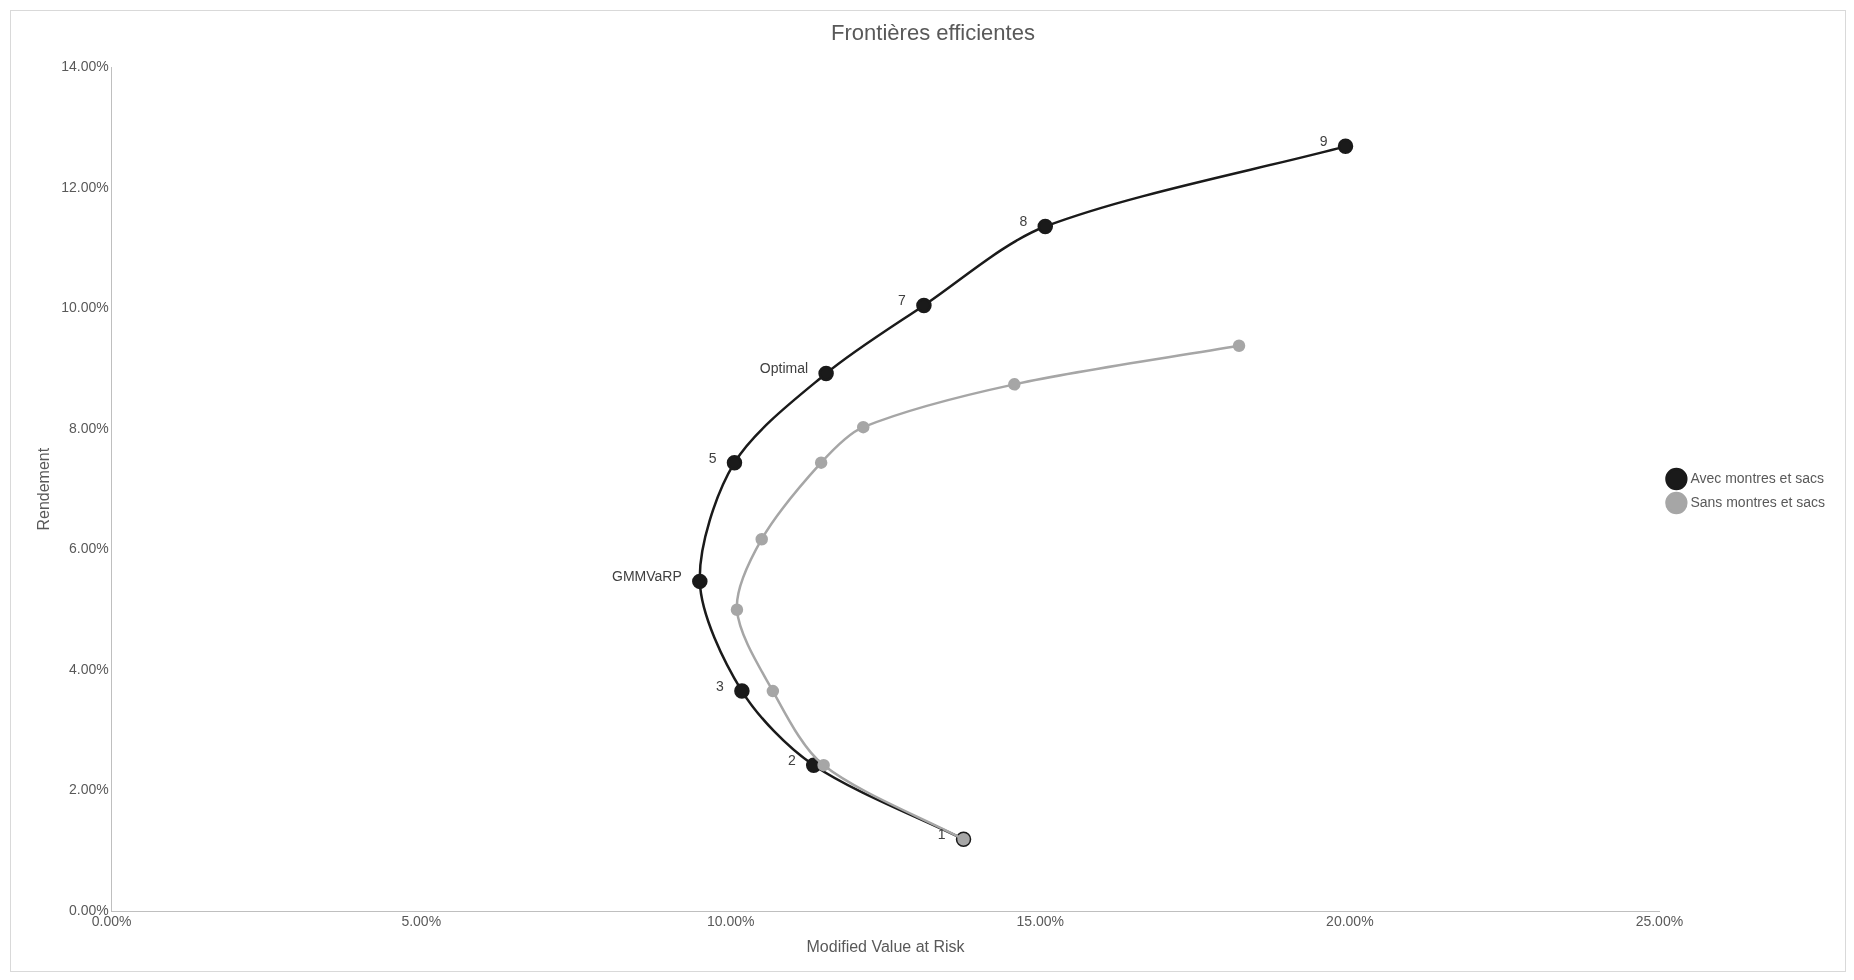  I want to click on legend-label: Sans montres et sacs, so click(1758, 501).